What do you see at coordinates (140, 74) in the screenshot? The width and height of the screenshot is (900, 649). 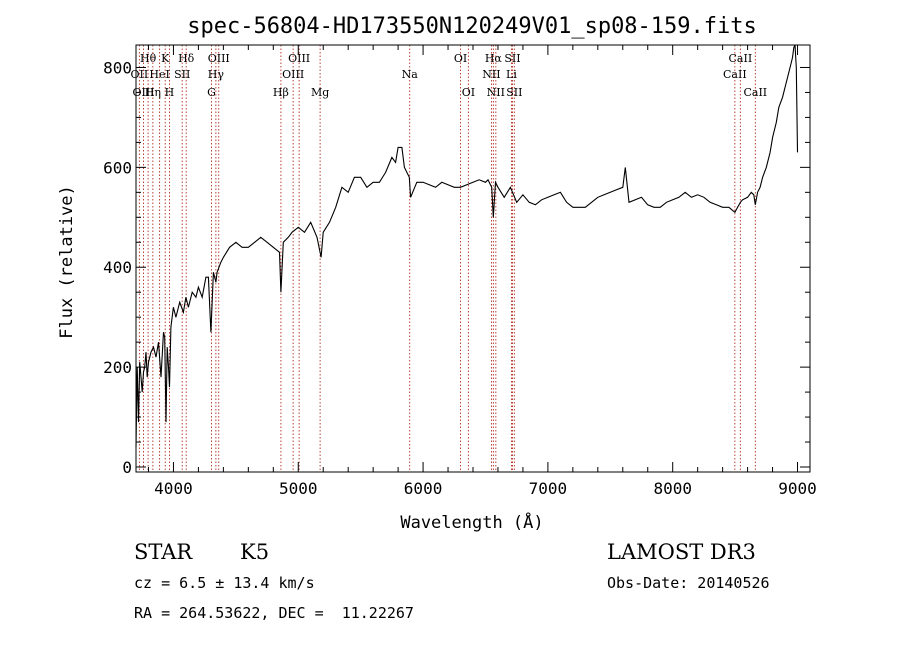 I see `line-label-1: OII` at bounding box center [140, 74].